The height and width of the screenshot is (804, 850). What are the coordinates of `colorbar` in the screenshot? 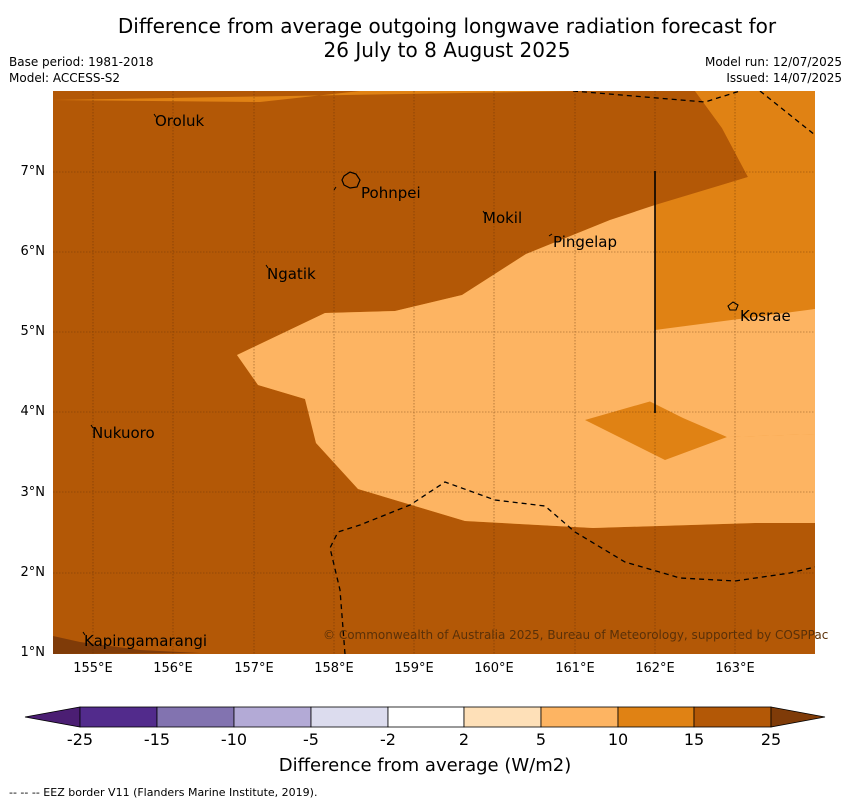 It's located at (425, 717).